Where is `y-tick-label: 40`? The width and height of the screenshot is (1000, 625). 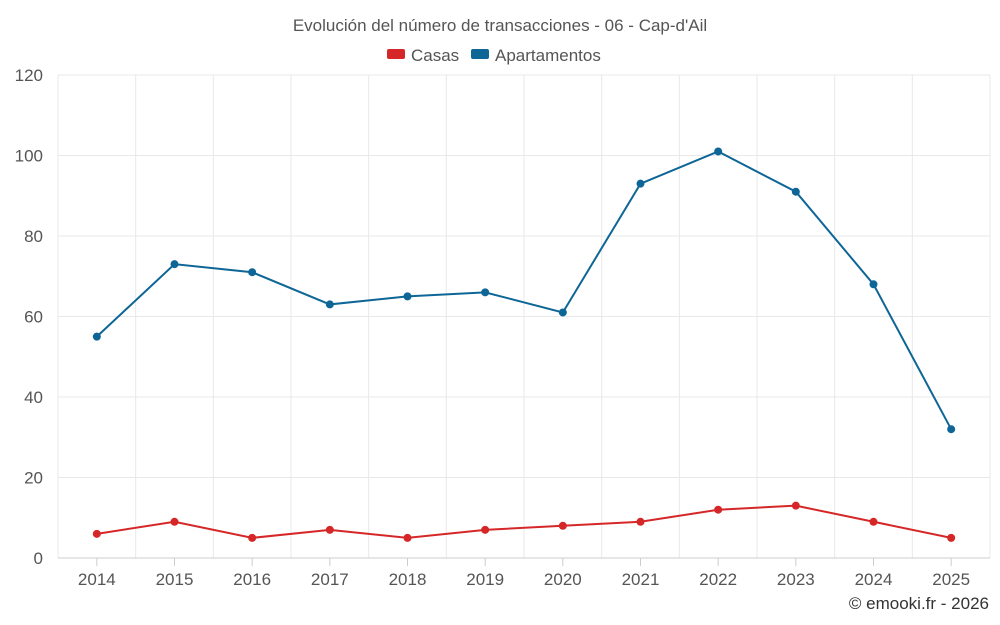
y-tick-label: 40 is located at coordinates (33, 397).